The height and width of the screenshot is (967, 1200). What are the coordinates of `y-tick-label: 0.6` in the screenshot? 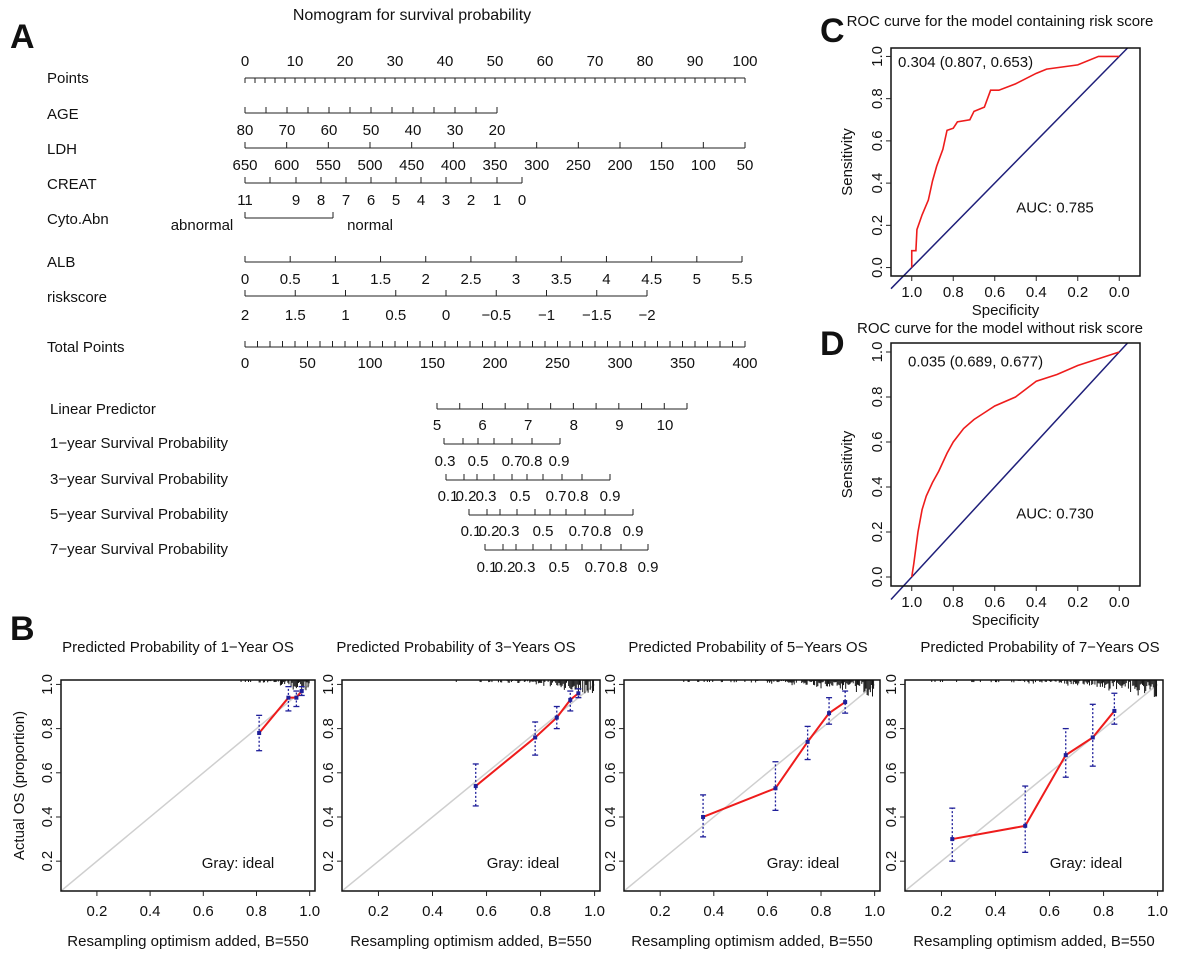 It's located at (47, 772).